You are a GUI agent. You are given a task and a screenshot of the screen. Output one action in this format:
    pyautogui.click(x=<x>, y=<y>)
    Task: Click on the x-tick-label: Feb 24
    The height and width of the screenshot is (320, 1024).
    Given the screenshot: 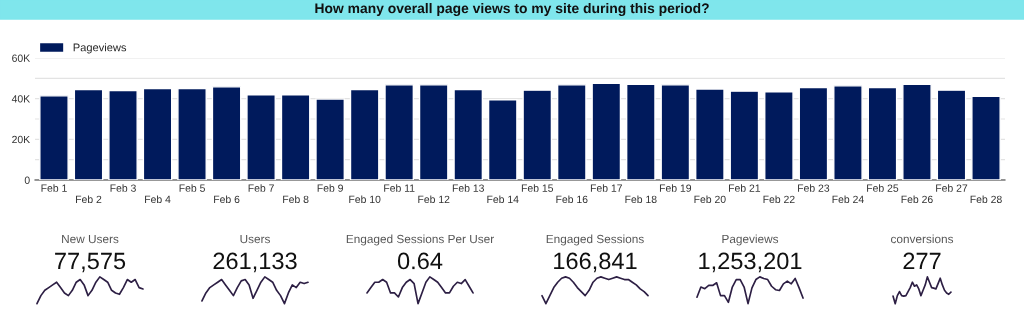 What is the action you would take?
    pyautogui.click(x=848, y=199)
    